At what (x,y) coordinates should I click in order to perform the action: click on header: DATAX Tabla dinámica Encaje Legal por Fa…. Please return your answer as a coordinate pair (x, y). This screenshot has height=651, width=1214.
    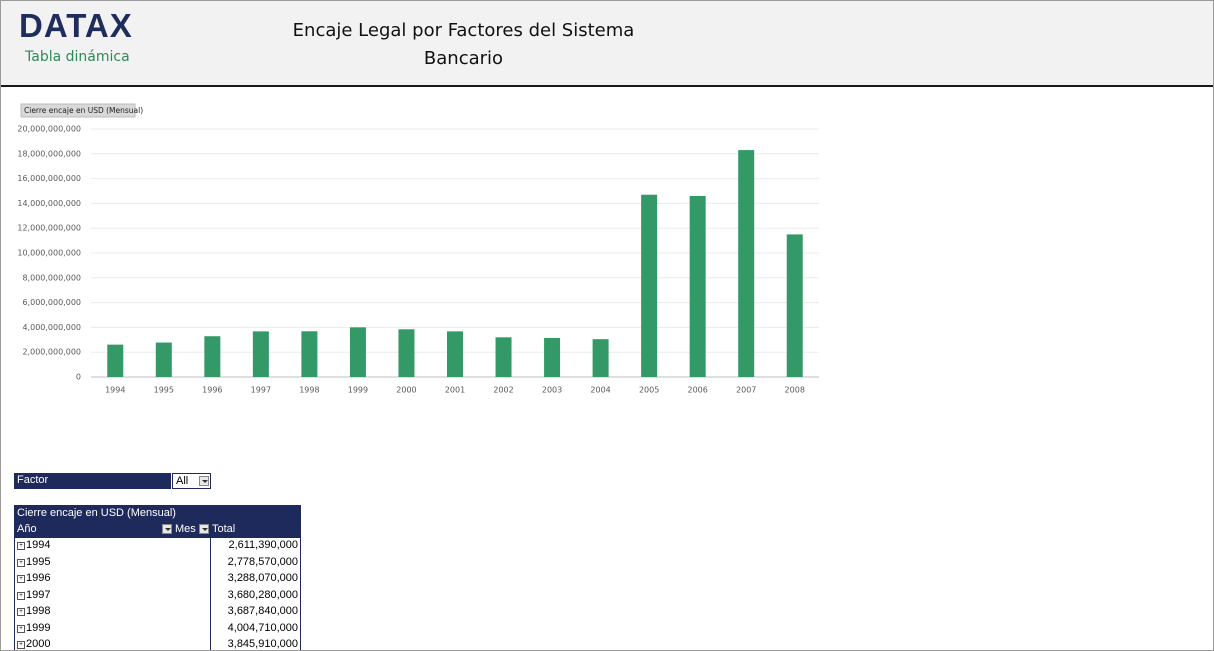
    Looking at the image, I should click on (607, 44).